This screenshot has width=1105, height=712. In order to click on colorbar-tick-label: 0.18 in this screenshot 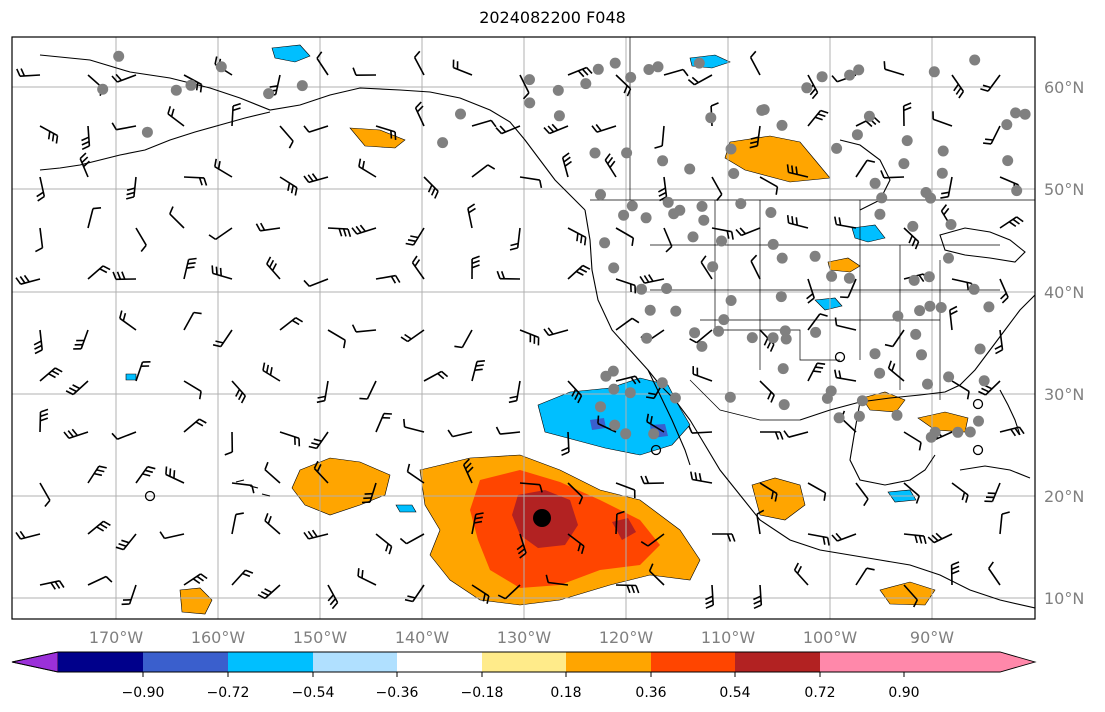, I will do `click(565, 693)`.